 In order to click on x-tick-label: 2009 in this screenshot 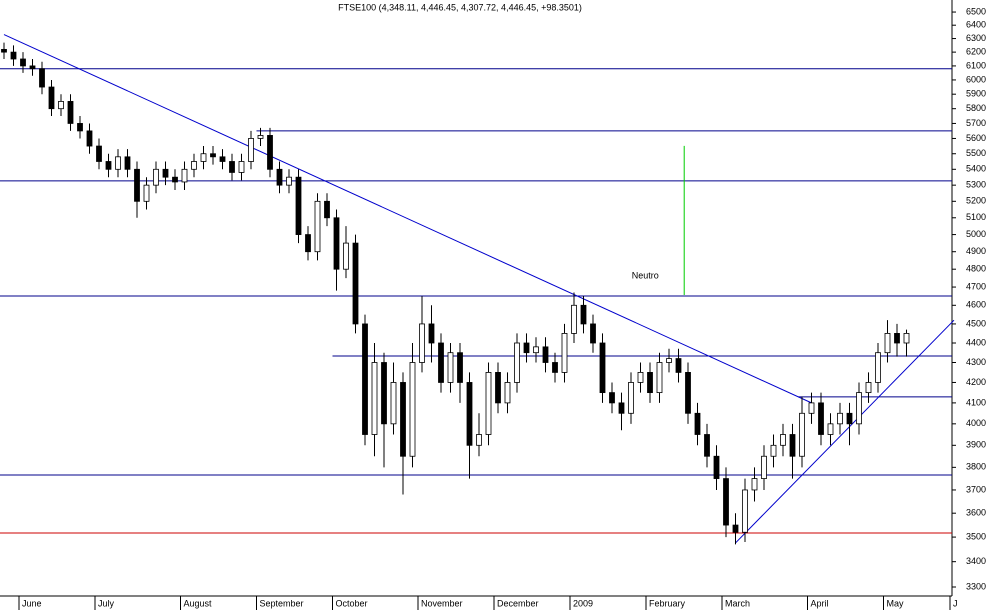, I will do `click(583, 603)`.